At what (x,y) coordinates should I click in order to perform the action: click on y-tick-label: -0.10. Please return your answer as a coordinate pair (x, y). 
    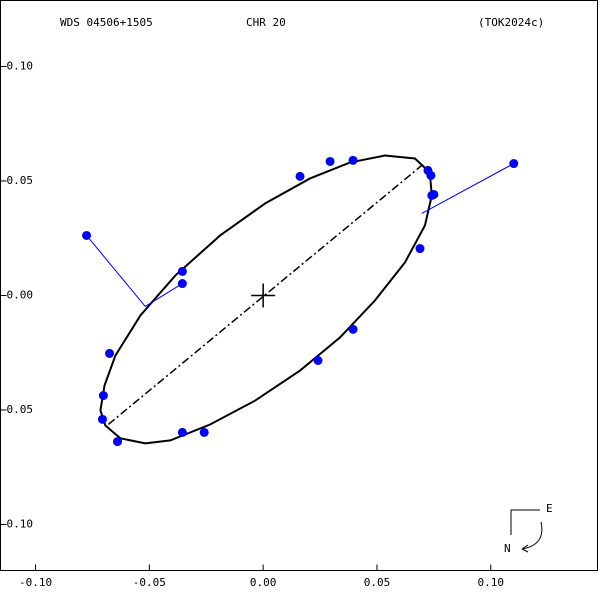
    Looking at the image, I should click on (16, 523).